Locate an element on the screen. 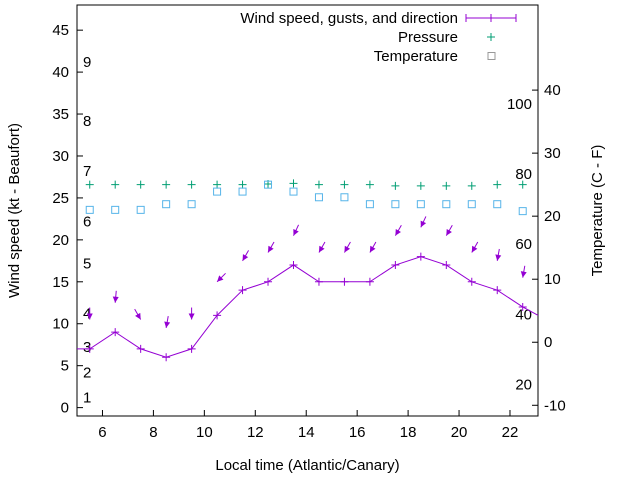 This screenshot has height=480, width=640. beaufort-label: 3 is located at coordinates (87, 347).